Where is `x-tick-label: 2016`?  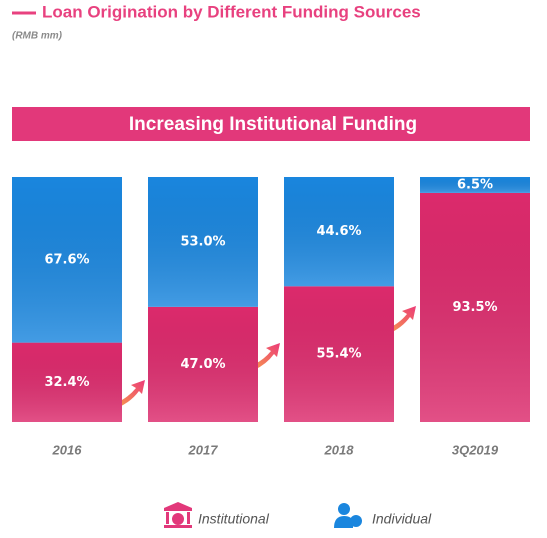 x-tick-label: 2016 is located at coordinates (67, 449).